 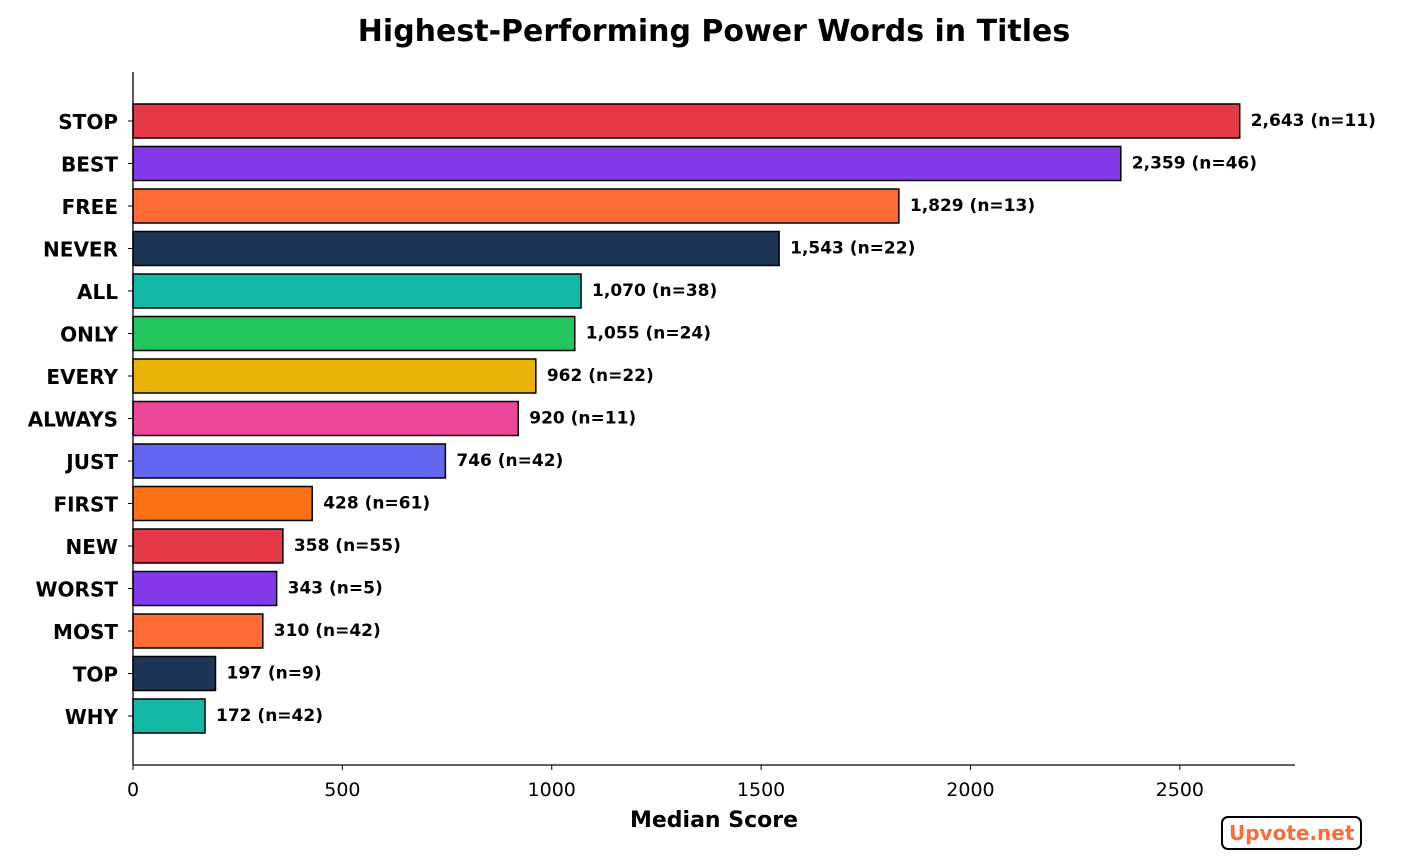 What do you see at coordinates (654, 291) in the screenshot?
I see `data-label: 1,070 (n=38)` at bounding box center [654, 291].